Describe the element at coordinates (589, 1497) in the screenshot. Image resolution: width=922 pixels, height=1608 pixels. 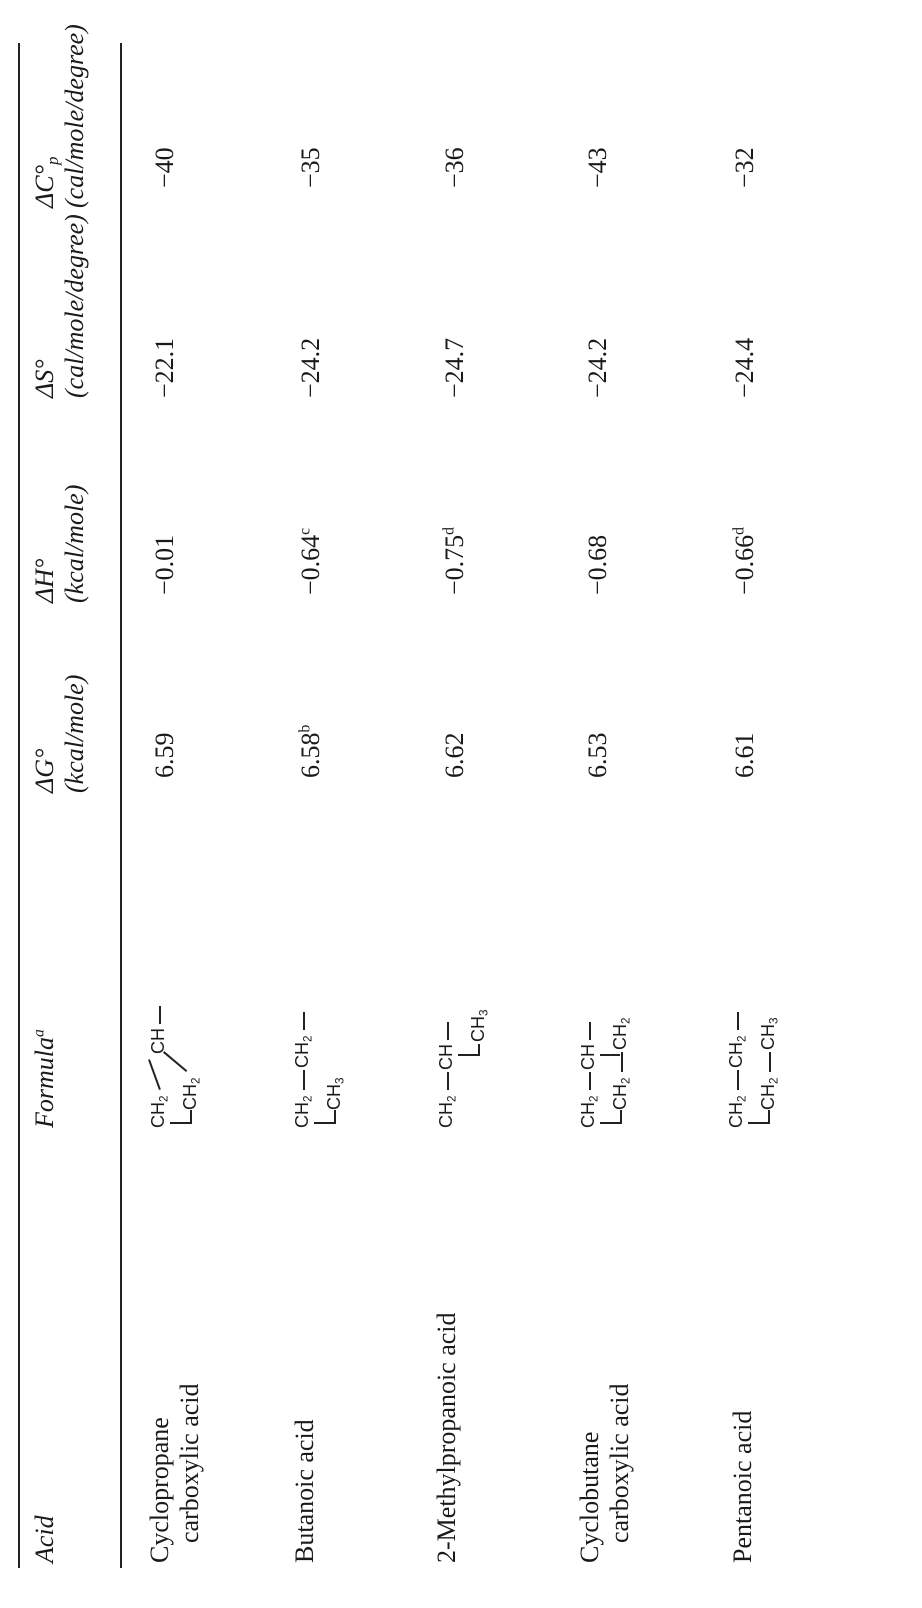
I see `row-4-acid: Cyclobutane` at that location.